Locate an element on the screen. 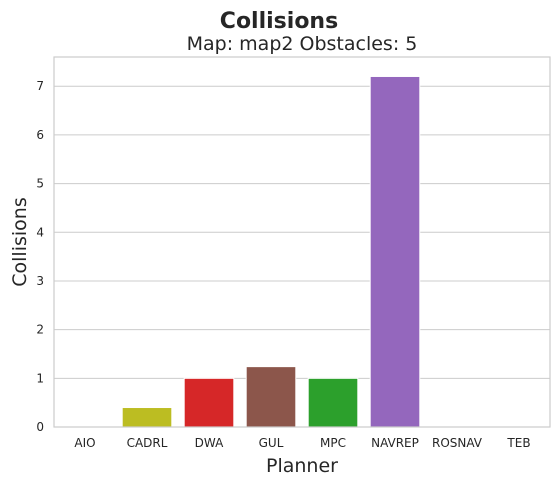  x-tick-label-mpc: MPC is located at coordinates (333, 443).